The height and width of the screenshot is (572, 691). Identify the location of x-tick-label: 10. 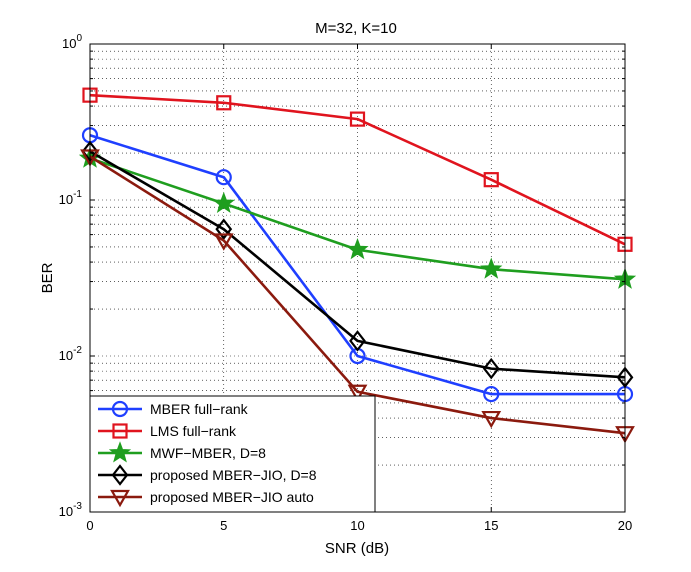
(357, 525).